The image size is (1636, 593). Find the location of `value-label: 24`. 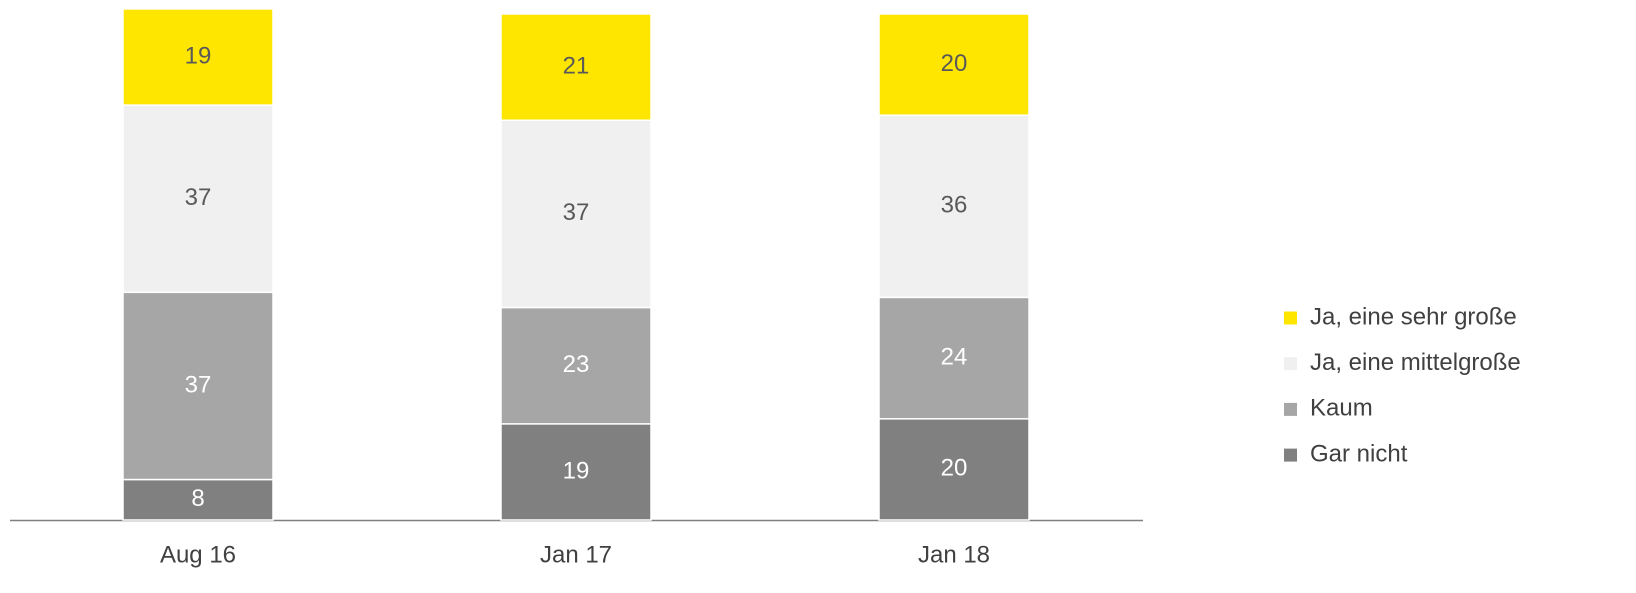

value-label: 24 is located at coordinates (954, 356).